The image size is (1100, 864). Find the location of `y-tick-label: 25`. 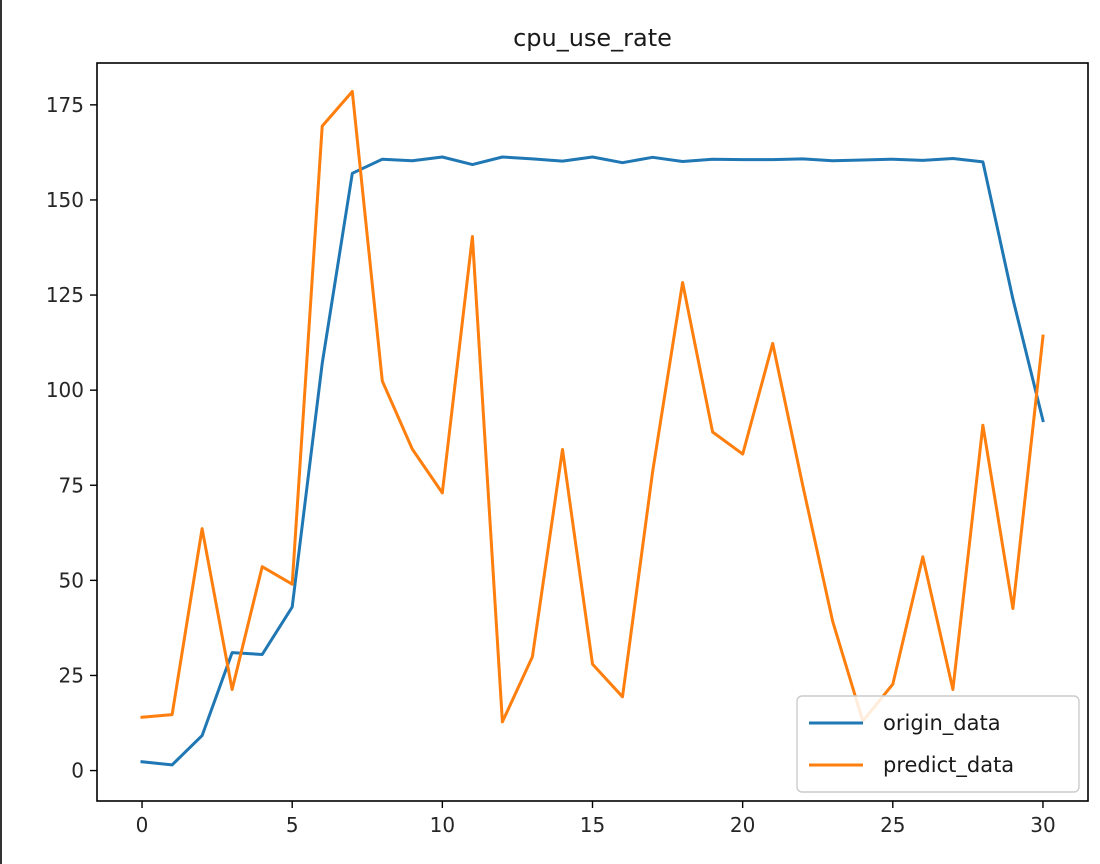

y-tick-label: 25 is located at coordinates (71, 675).